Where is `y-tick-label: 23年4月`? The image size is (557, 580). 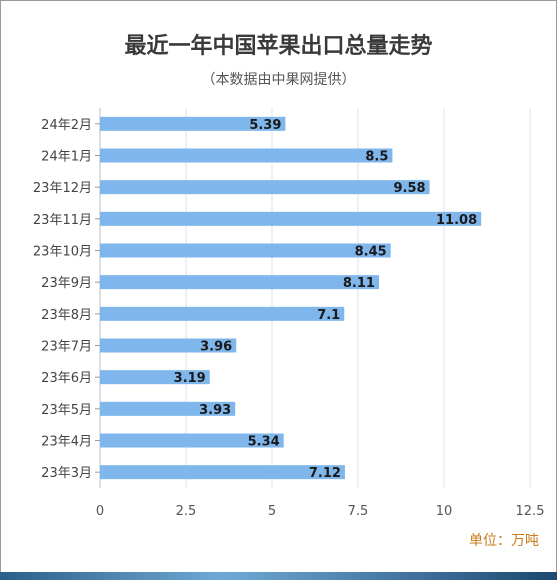
y-tick-label: 23年4月 is located at coordinates (66, 442).